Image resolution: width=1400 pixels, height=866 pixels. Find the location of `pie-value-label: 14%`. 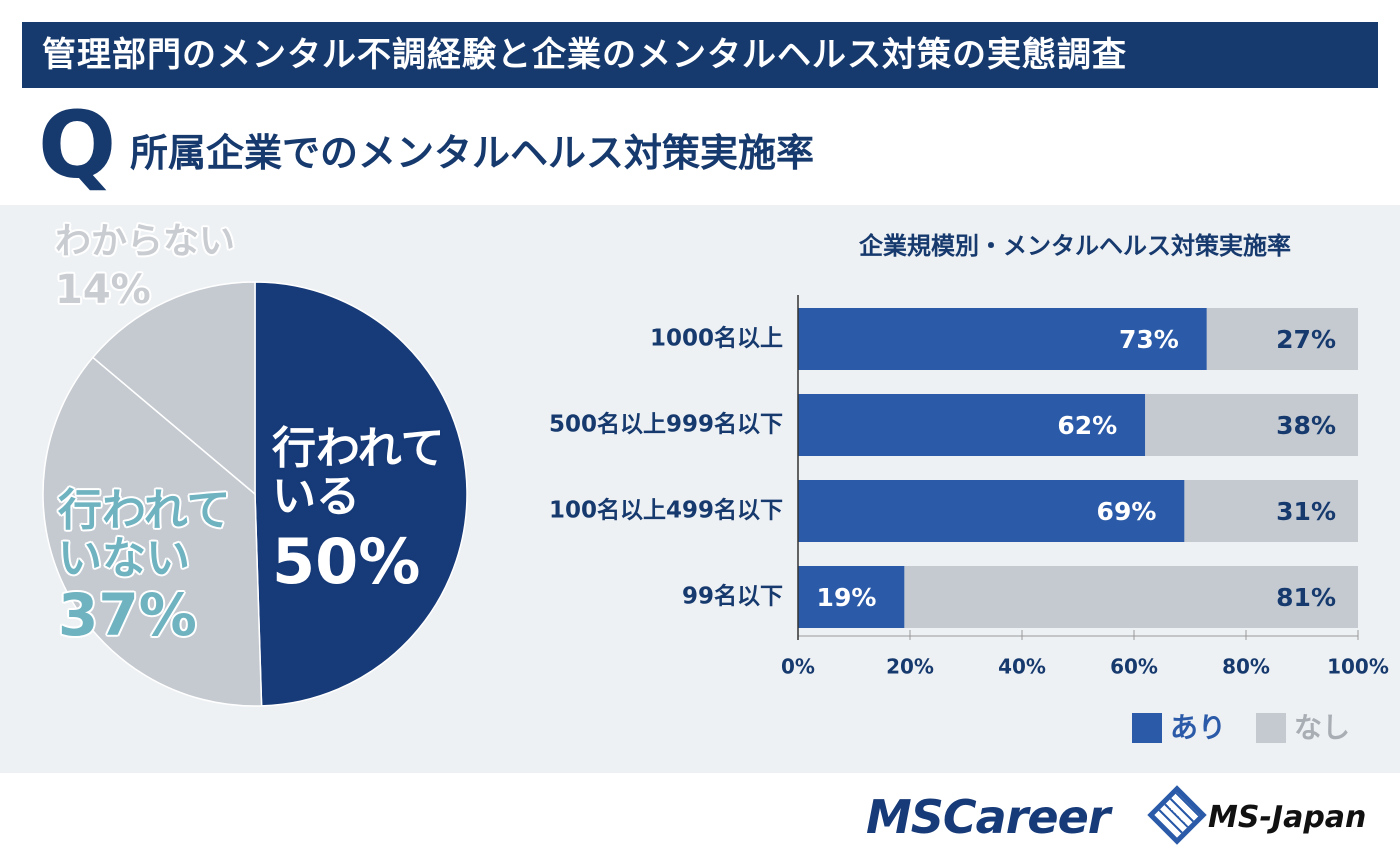

pie-value-label: 14% is located at coordinates (103, 290).